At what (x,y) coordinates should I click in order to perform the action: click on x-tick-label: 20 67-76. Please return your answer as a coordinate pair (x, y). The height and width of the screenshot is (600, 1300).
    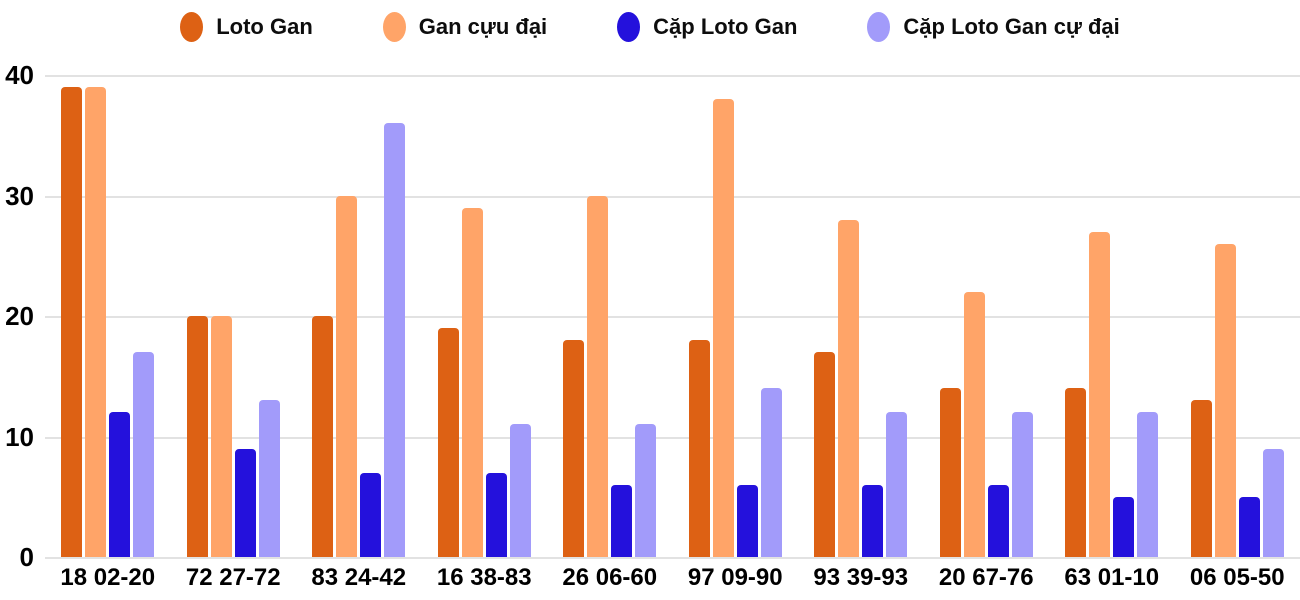
    Looking at the image, I should click on (986, 577).